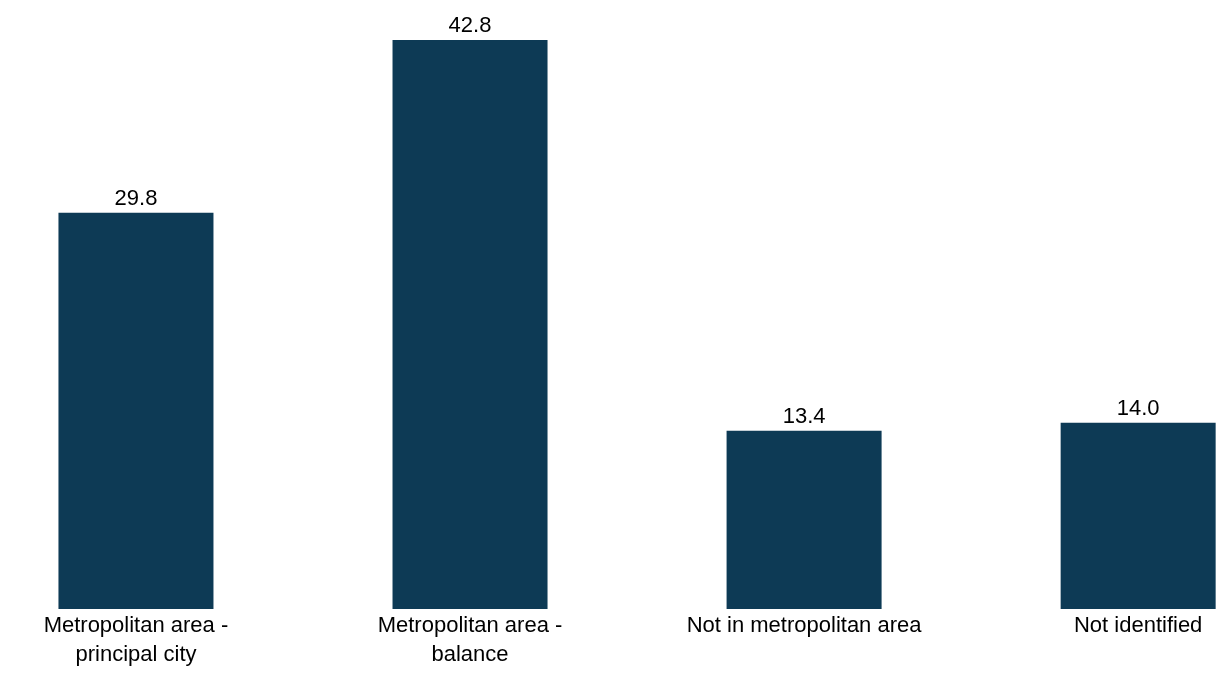 The image size is (1223, 693). Describe the element at coordinates (1138, 624) in the screenshot. I see `x-tick-label: Not identified` at that location.